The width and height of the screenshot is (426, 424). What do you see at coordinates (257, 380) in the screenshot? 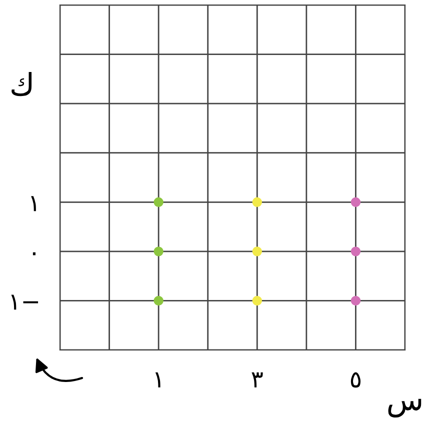
I see `x-tick-label: ٣` at bounding box center [257, 380].